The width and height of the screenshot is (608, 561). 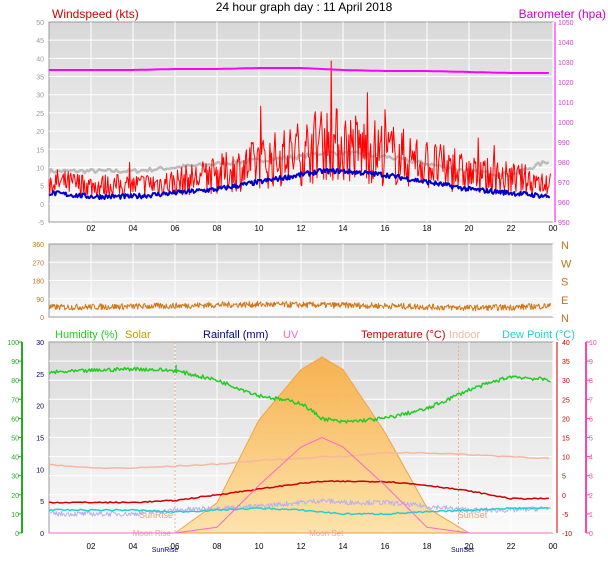 I want to click on temperature-axis-tick-label: 0, so click(x=564, y=496).